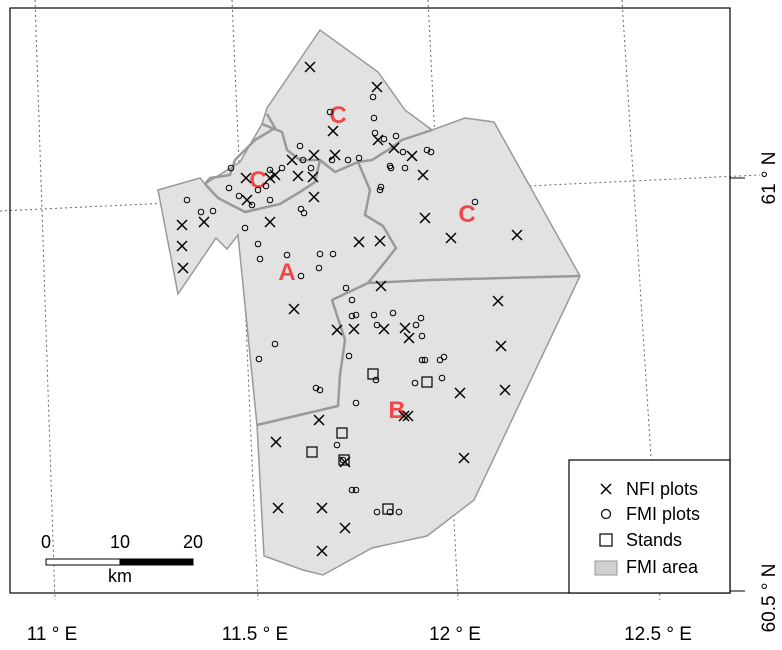  Describe the element at coordinates (654, 540) in the screenshot. I see `legend-label: Stands` at that location.